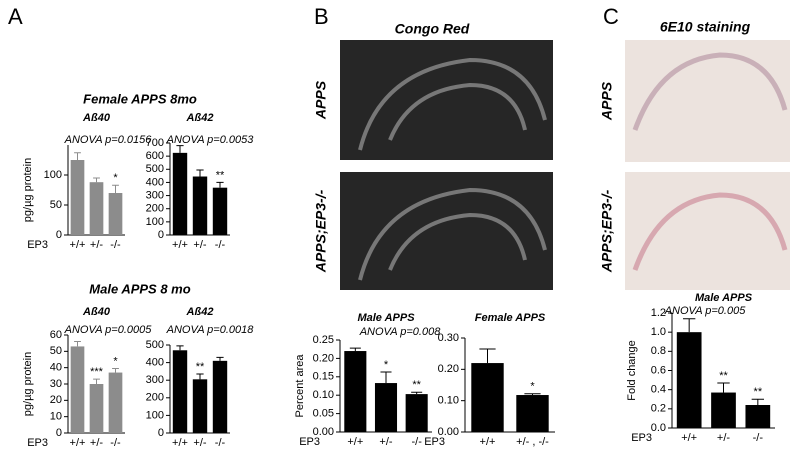 The image size is (800, 454). I want to click on image-label: APPS, so click(321, 100).